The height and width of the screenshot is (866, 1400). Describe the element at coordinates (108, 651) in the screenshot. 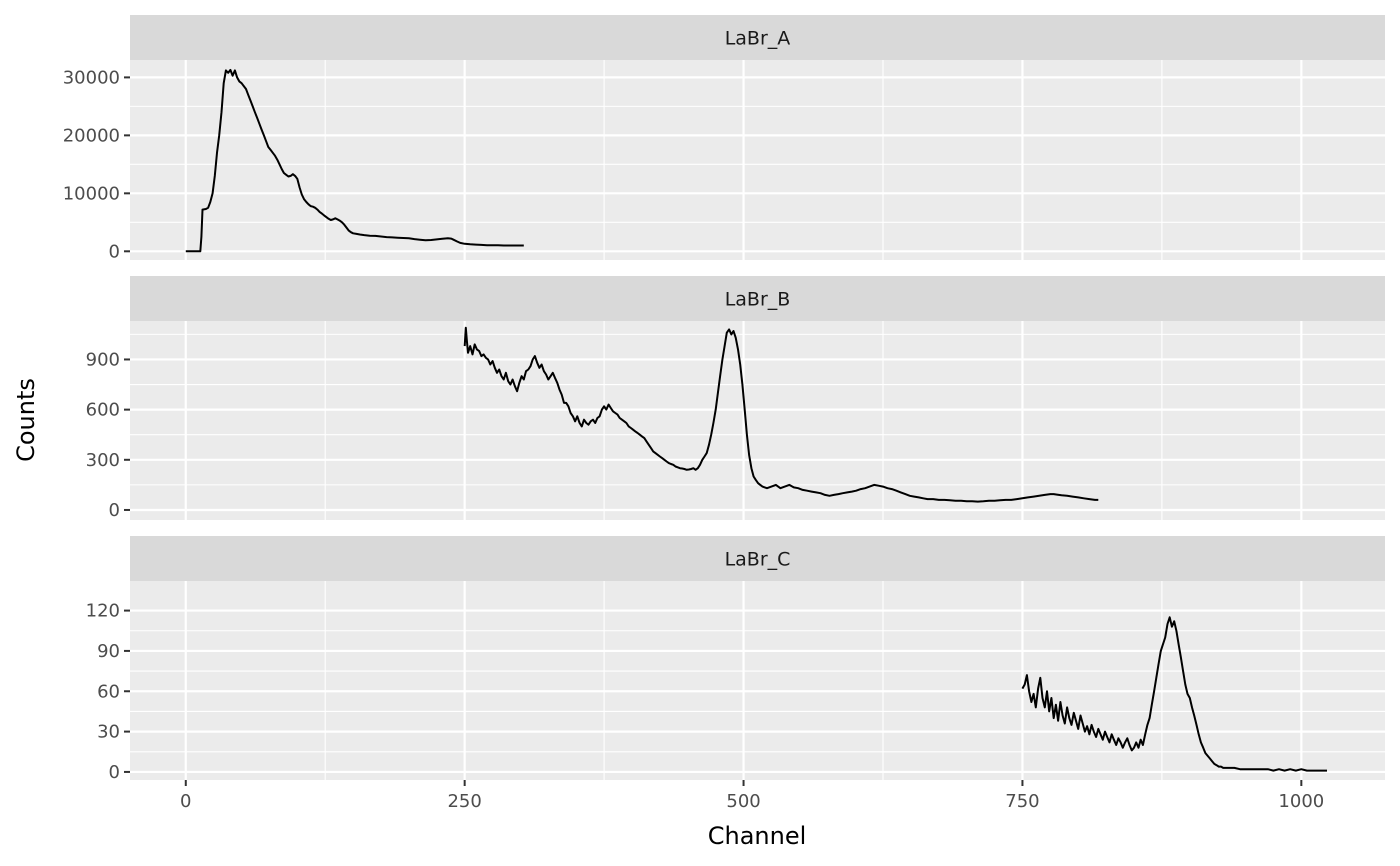

I see `y-tick-label: 90` at that location.